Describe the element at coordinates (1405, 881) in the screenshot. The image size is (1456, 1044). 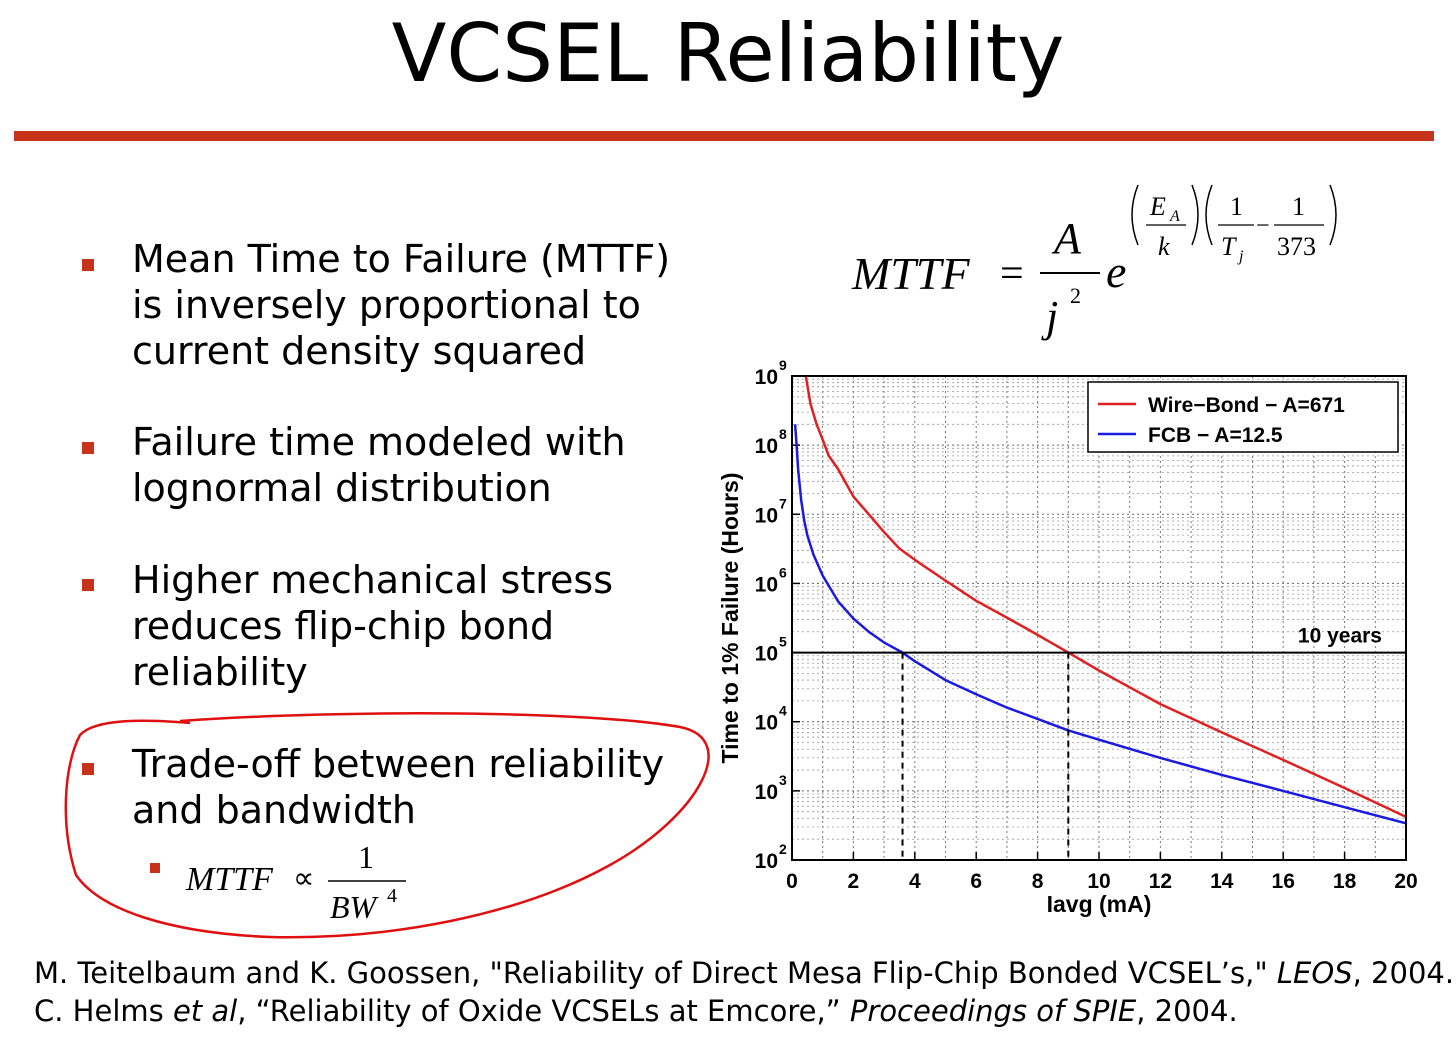
I see `x-tick-label: 20` at that location.